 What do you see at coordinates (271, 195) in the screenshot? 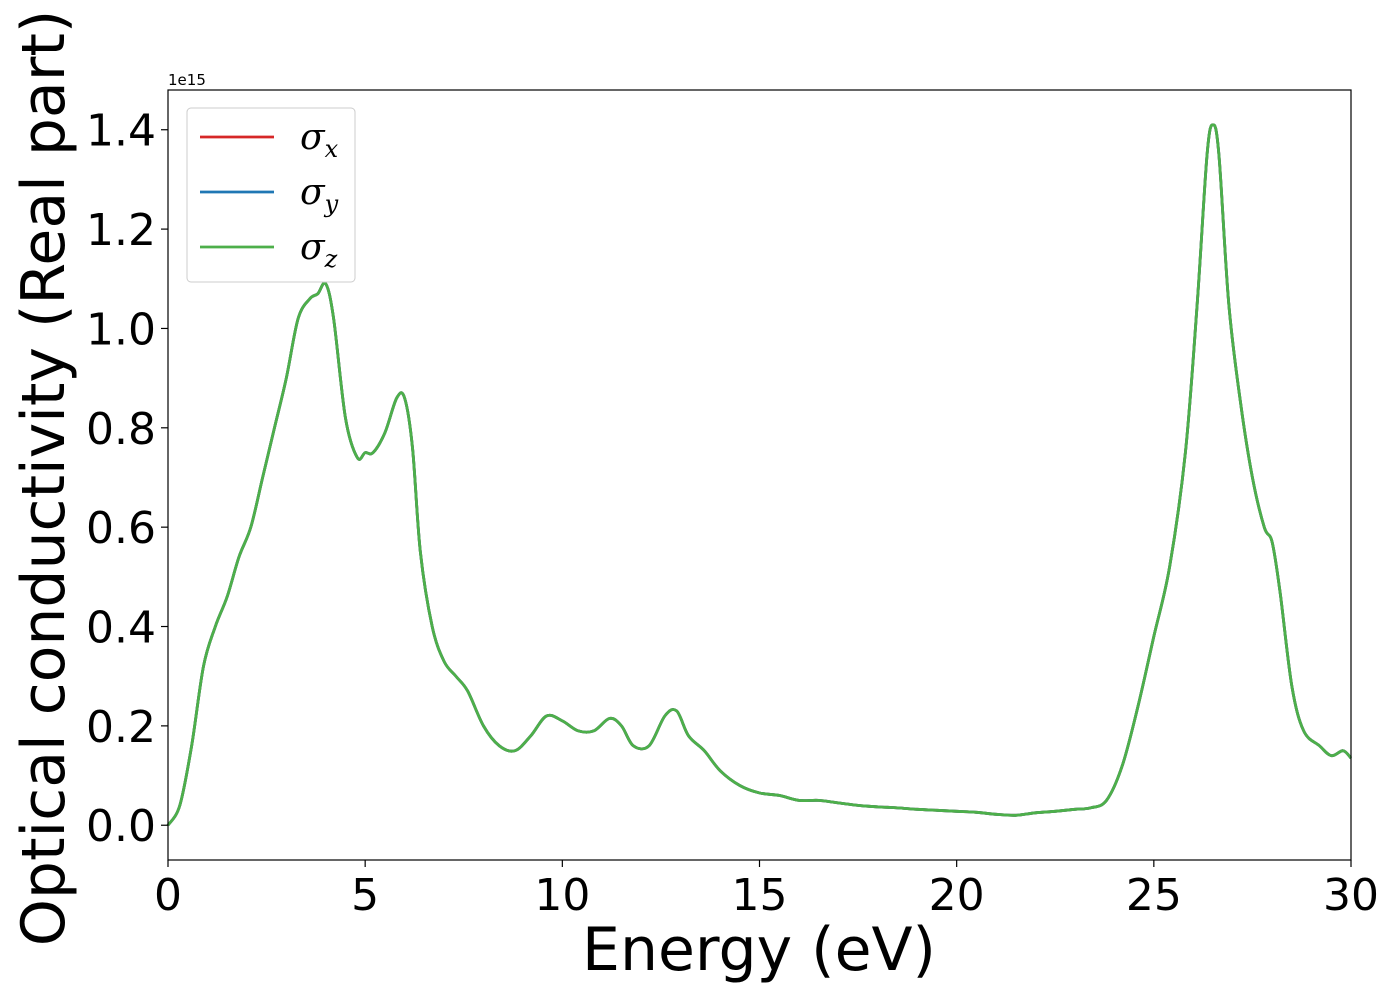
I see `legend-box` at bounding box center [271, 195].